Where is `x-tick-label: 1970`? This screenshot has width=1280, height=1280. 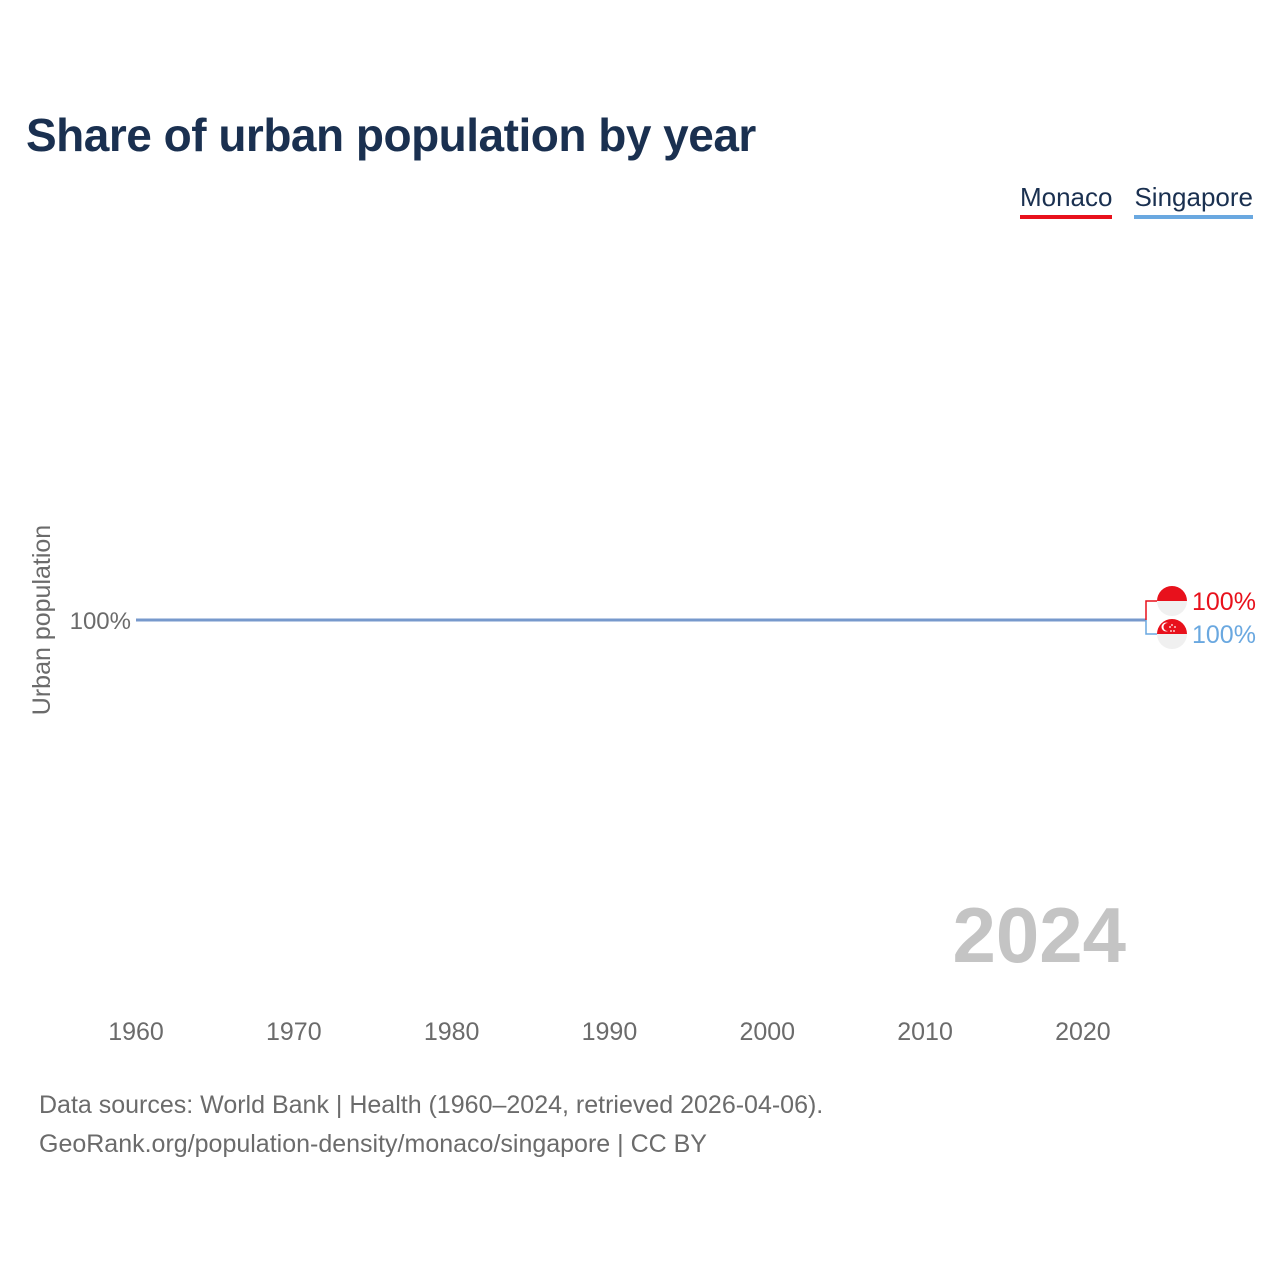 x-tick-label: 1970 is located at coordinates (294, 1032).